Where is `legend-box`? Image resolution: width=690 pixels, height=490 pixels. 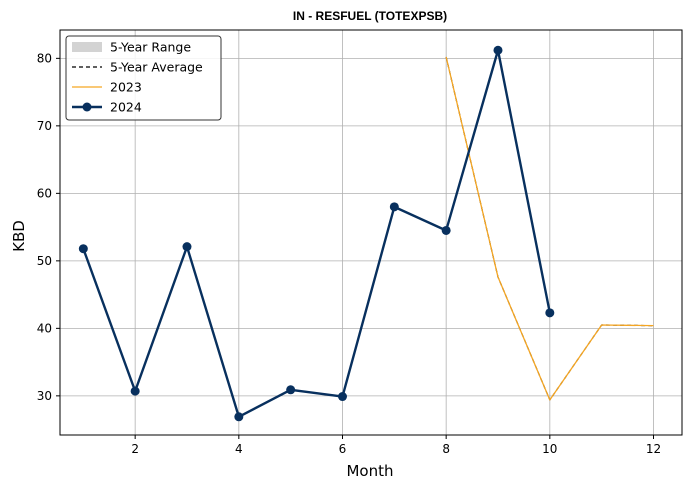
legend-box is located at coordinates (143, 78).